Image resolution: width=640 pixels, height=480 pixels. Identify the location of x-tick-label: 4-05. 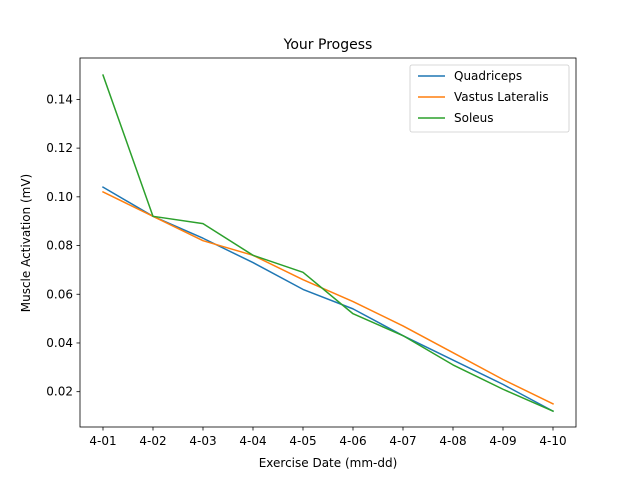
(302, 441).